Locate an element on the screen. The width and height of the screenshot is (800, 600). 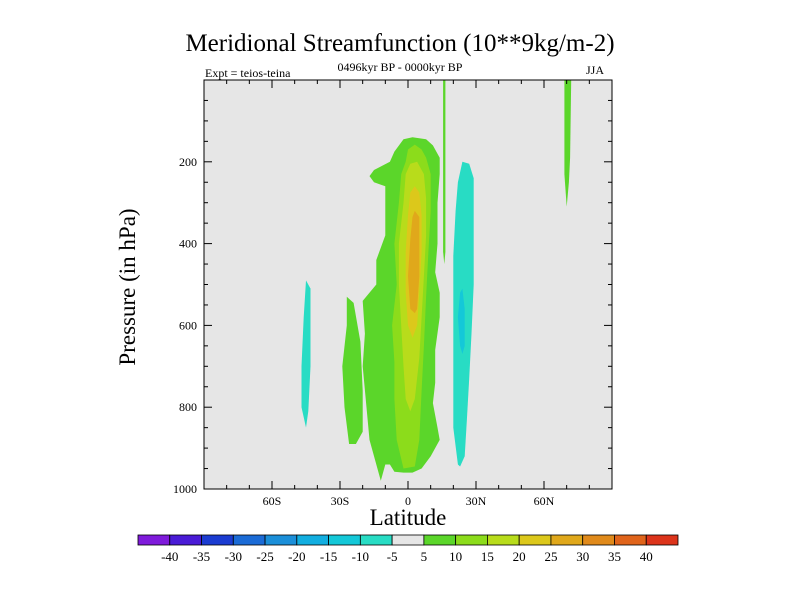
y-tick-label: 1000 is located at coordinates (185, 489).